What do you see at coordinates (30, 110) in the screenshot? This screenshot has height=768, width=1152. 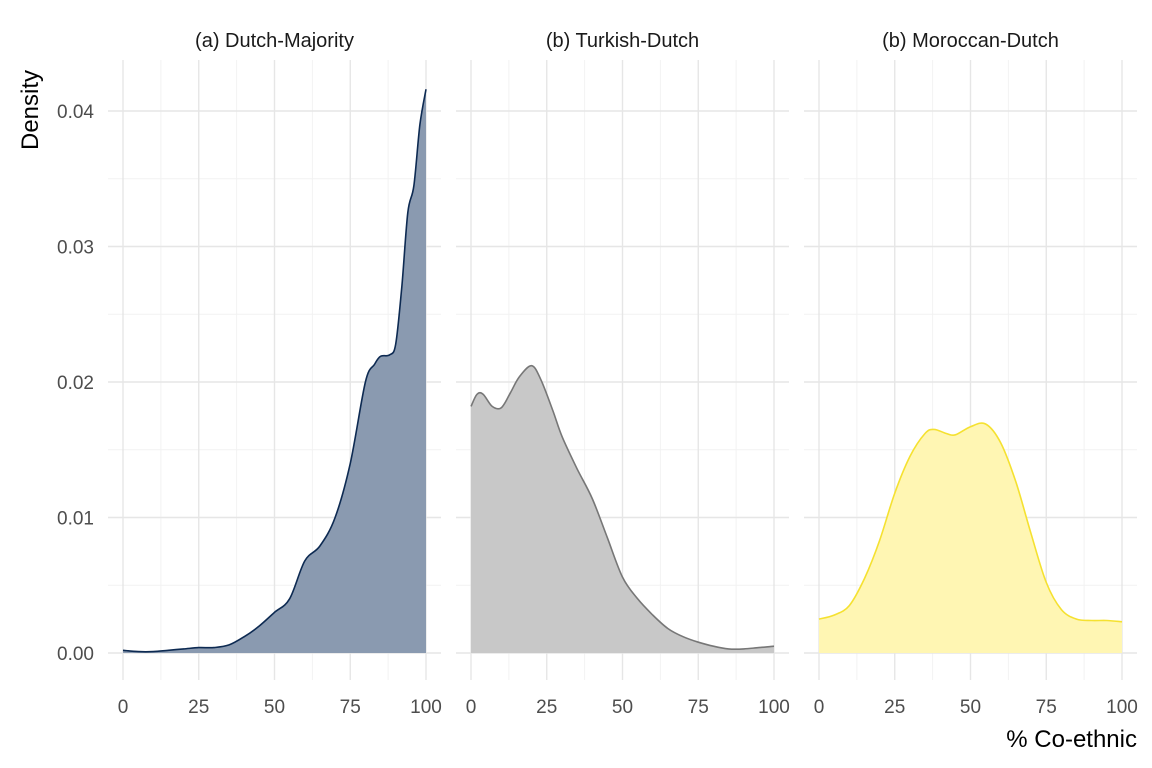 I see `y-axis-title: Density` at bounding box center [30, 110].